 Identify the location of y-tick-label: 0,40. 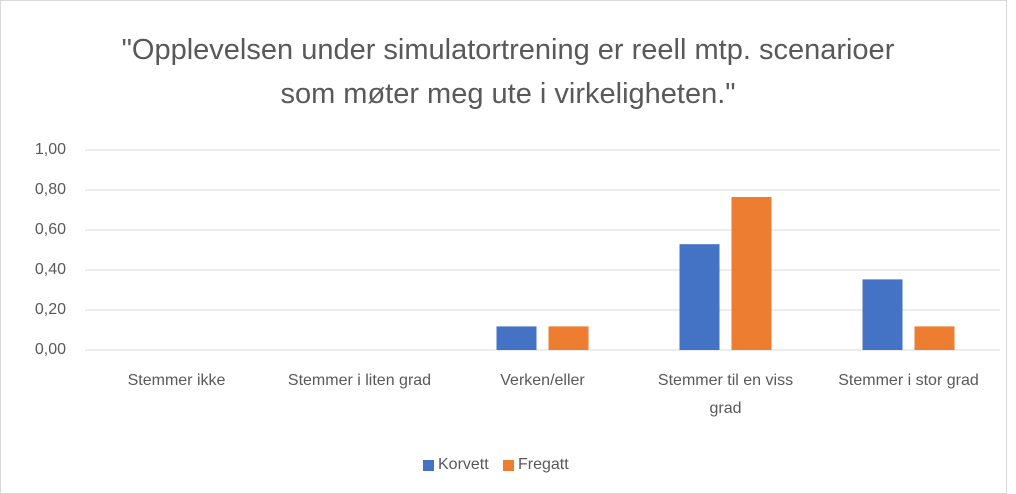
(50, 269).